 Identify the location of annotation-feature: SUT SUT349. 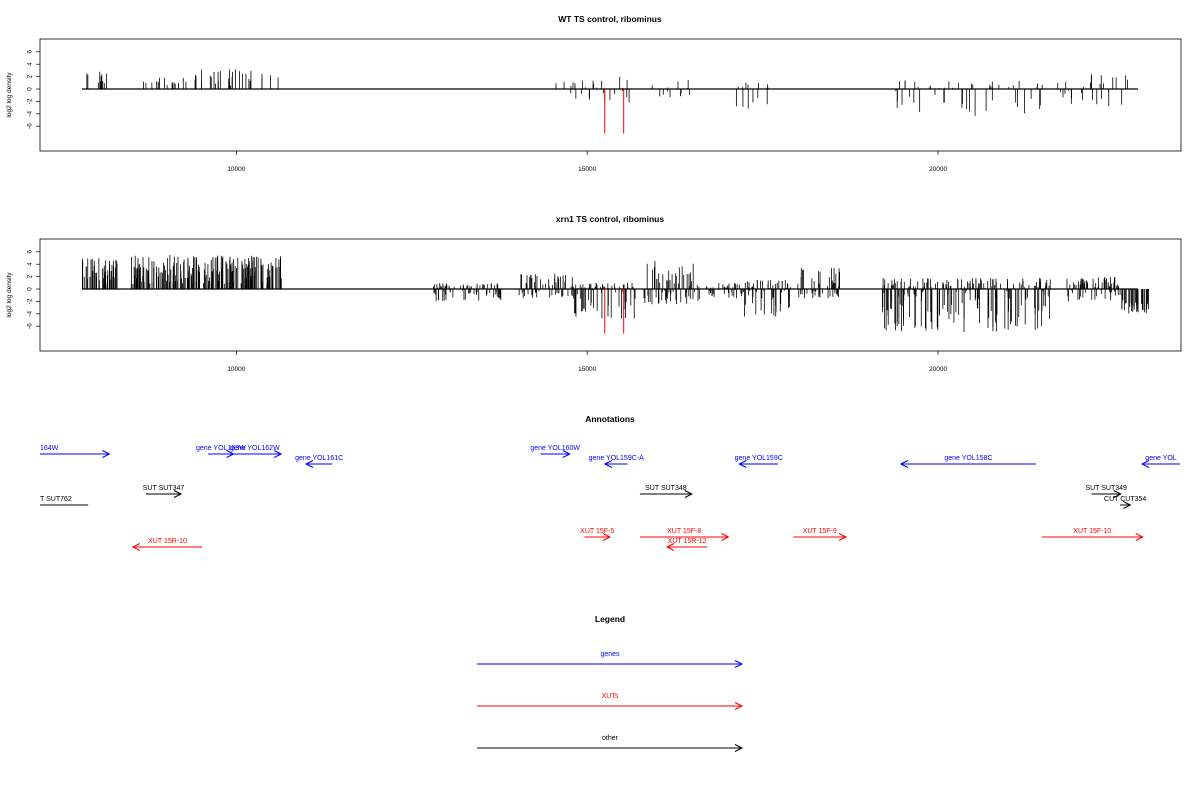
(1106, 491).